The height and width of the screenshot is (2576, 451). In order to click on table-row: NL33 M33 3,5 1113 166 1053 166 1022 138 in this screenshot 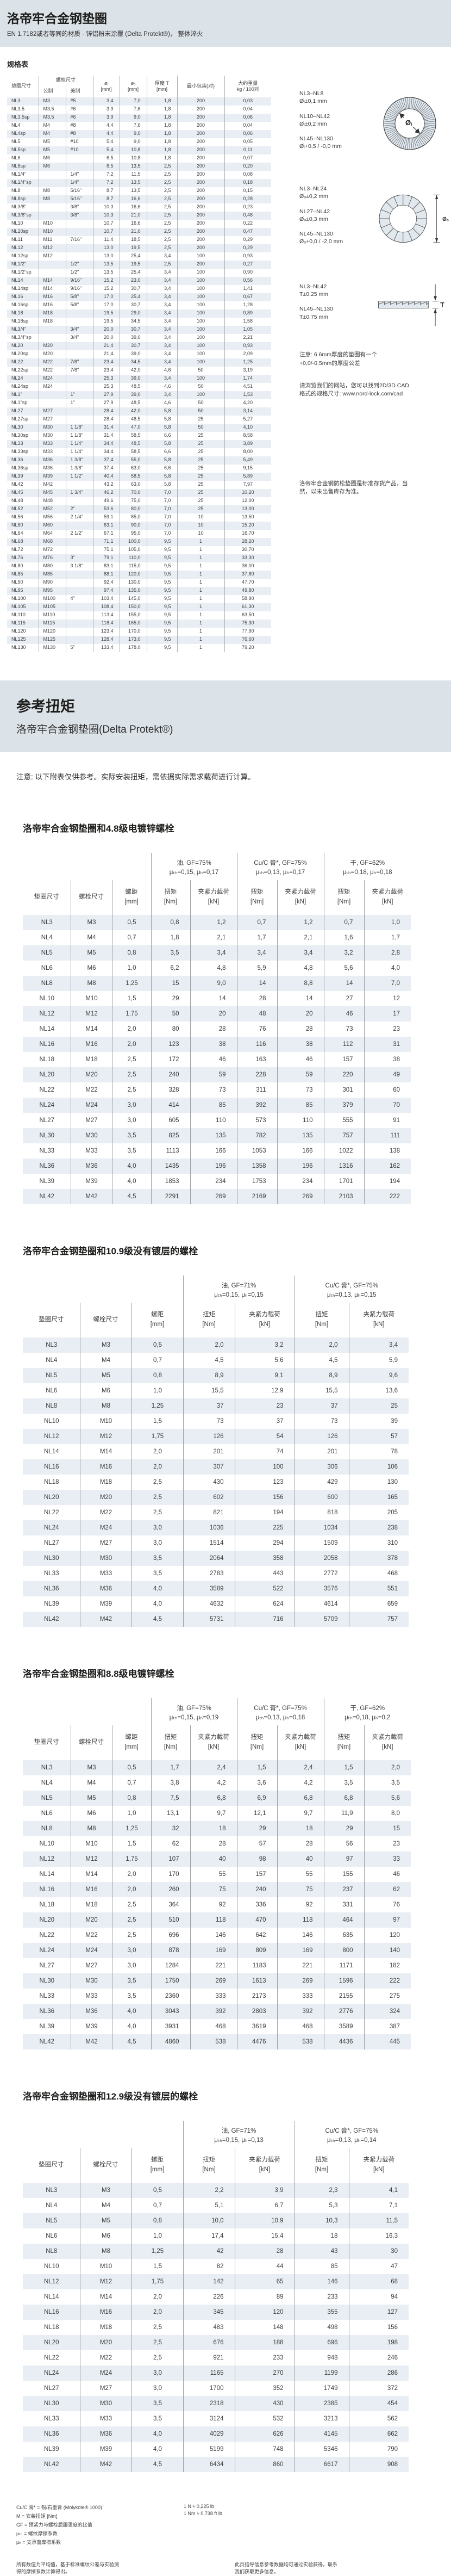, I will do `click(217, 1151)`.